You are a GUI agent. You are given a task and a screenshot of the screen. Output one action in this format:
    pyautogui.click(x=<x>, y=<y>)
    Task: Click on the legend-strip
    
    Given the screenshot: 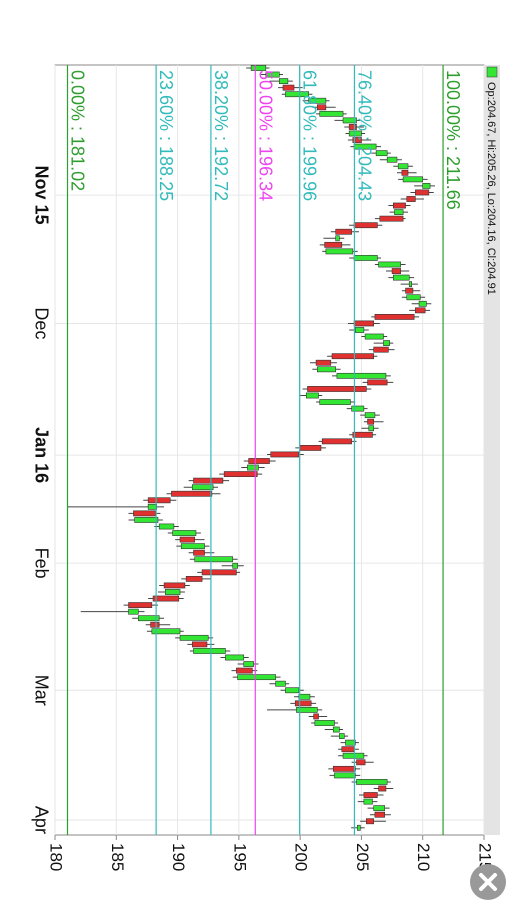 What is the action you would take?
    pyautogui.click(x=492, y=450)
    